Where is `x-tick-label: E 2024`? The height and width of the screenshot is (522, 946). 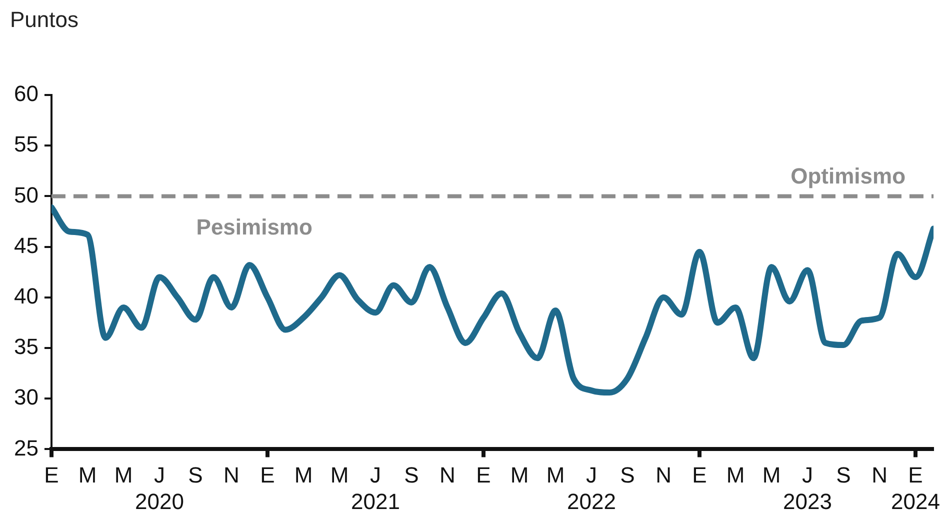 x-tick-label: E 2024 is located at coordinates (915, 488).